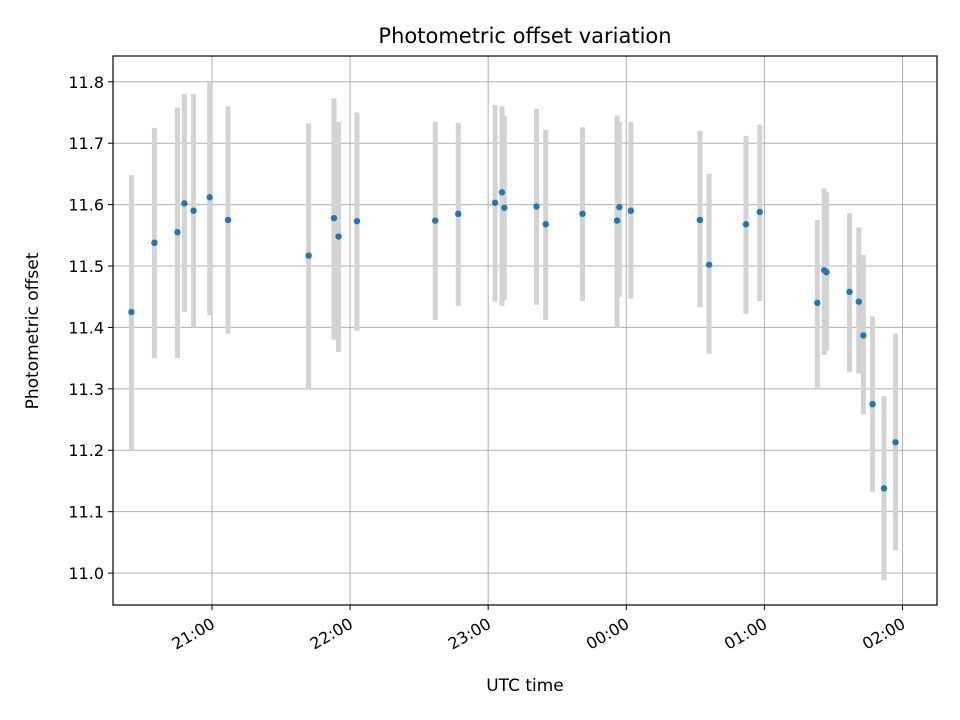 The height and width of the screenshot is (720, 960). Describe the element at coordinates (193, 634) in the screenshot. I see `x-tick-label: 21:00` at that location.